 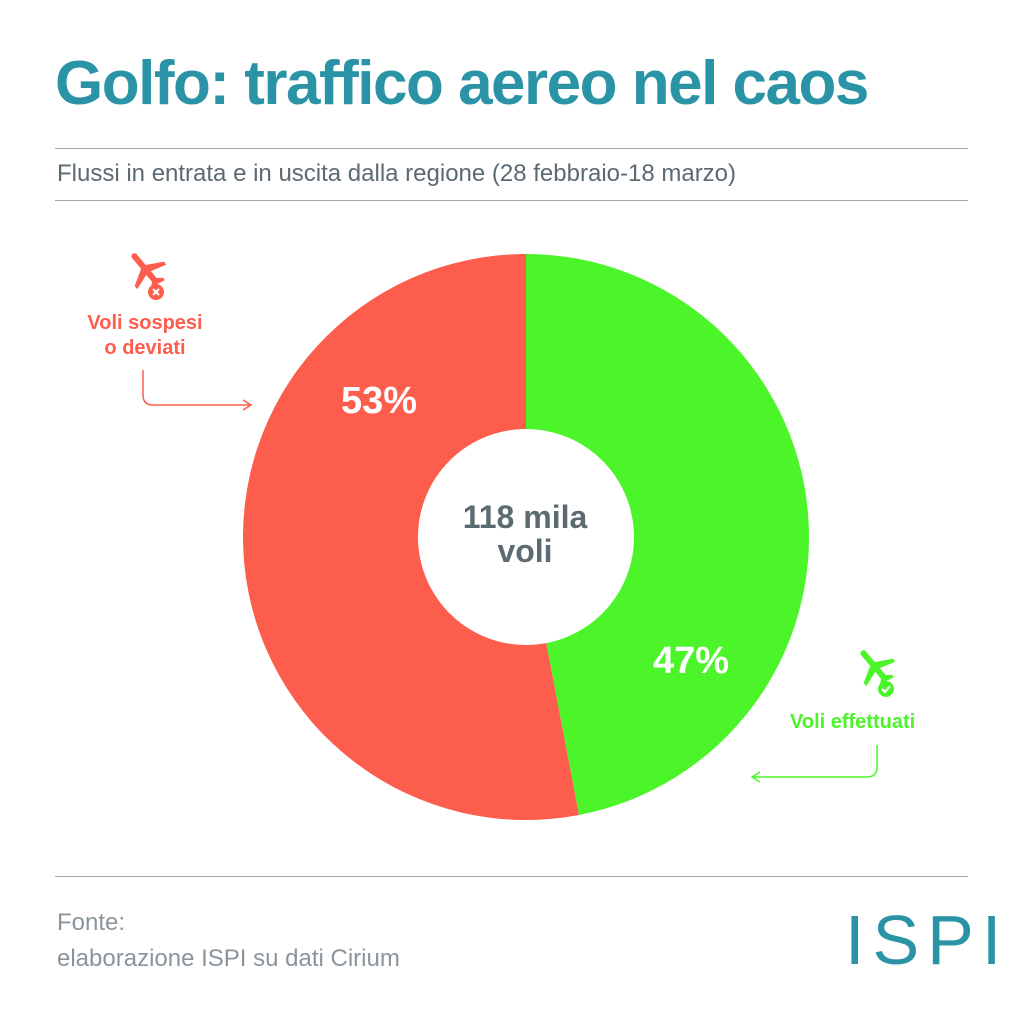 I want to click on divider-top, so click(x=511, y=148).